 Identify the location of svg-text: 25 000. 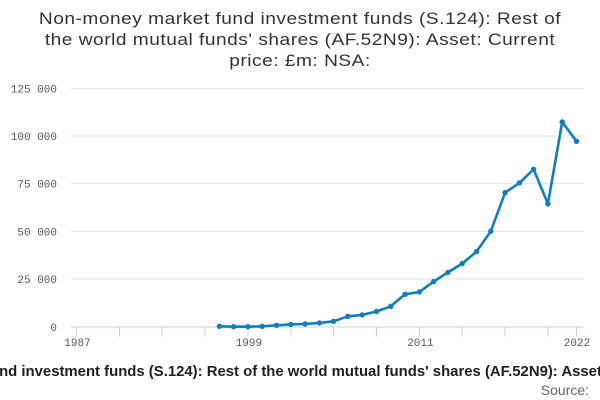
(37, 281).